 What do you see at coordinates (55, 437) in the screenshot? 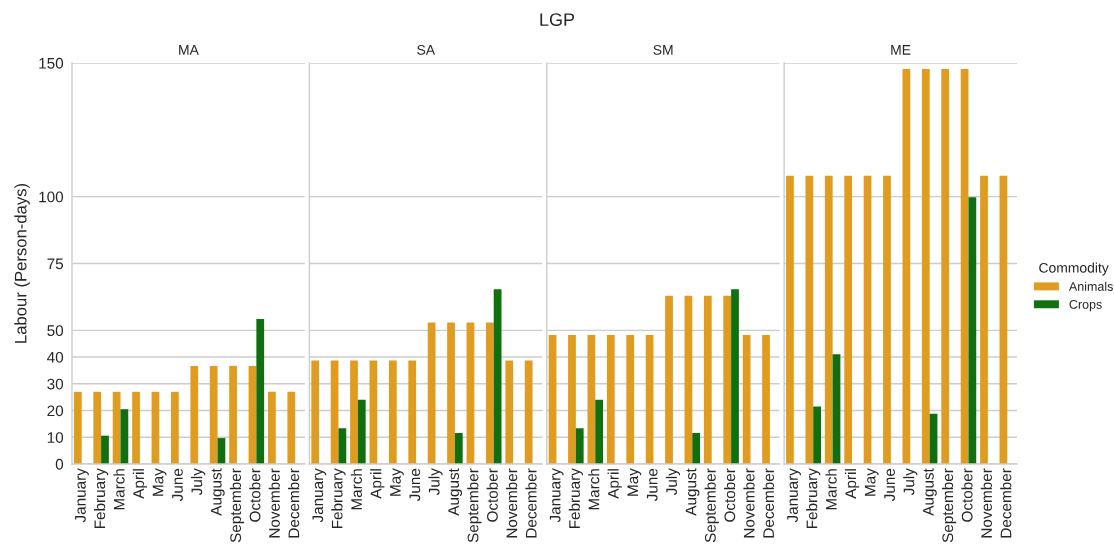
I see `y-tick-label: 10` at bounding box center [55, 437].